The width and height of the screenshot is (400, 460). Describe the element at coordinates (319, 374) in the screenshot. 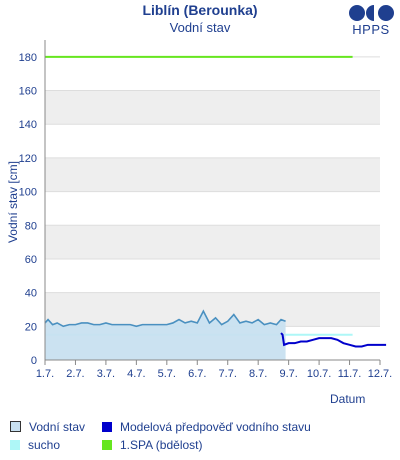

I see `x-tick-label: 10.7.` at that location.